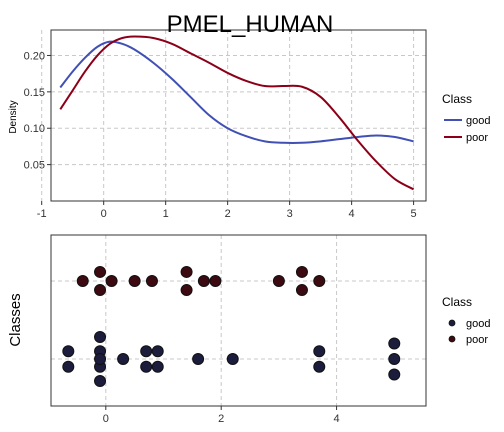  Describe the element at coordinates (452, 339) in the screenshot. I see `legend-key-poor` at that location.